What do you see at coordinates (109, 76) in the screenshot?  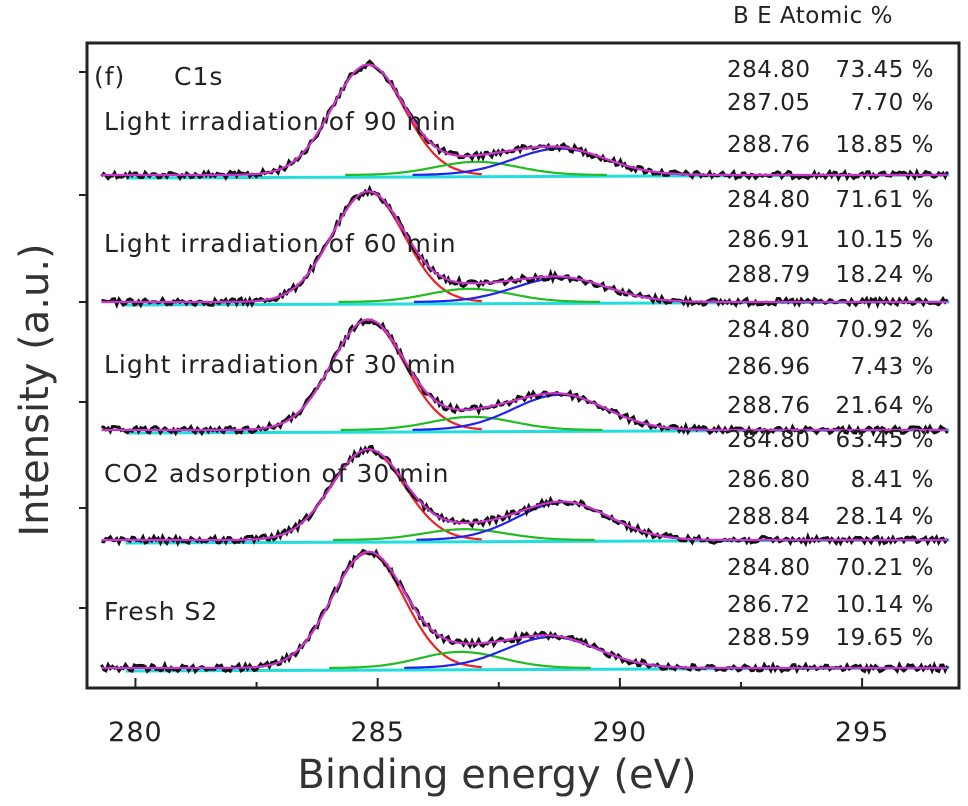 I see `panel-tag: (f)` at bounding box center [109, 76].